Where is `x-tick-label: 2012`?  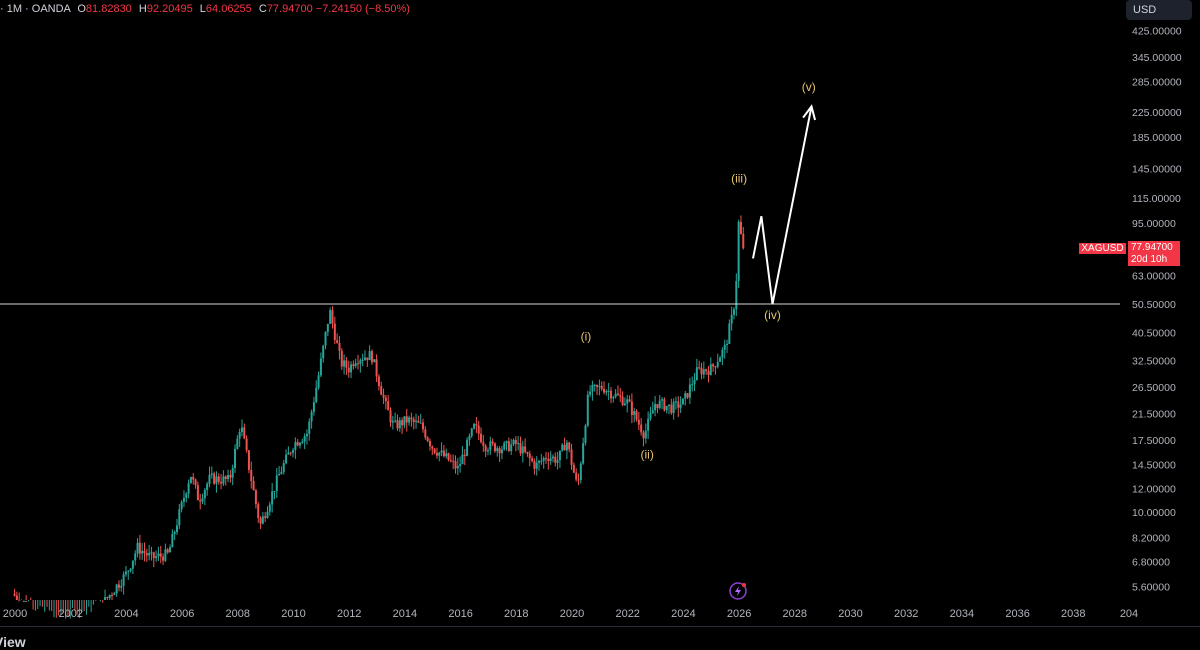
x-tick-label: 2012 is located at coordinates (349, 614).